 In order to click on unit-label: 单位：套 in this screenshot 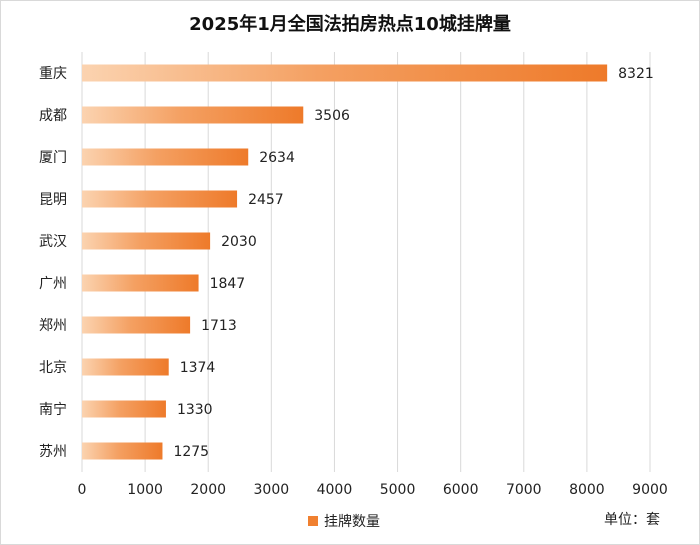, I will do `click(632, 520)`.